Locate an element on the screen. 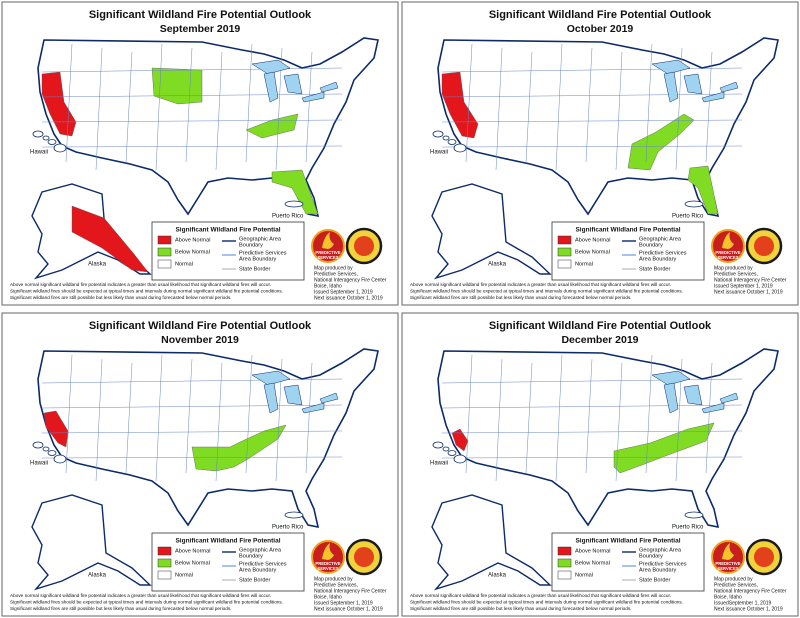 This screenshot has width=800, height=618. credit-line: Predictive Services, is located at coordinates (736, 585).